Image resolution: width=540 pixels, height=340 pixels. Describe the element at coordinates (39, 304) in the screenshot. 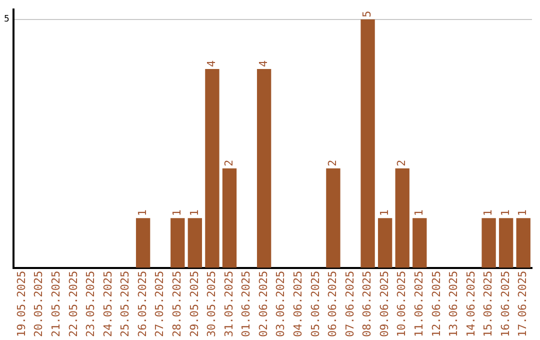

I see `x-tick-label: 20.05.2025` at that location.